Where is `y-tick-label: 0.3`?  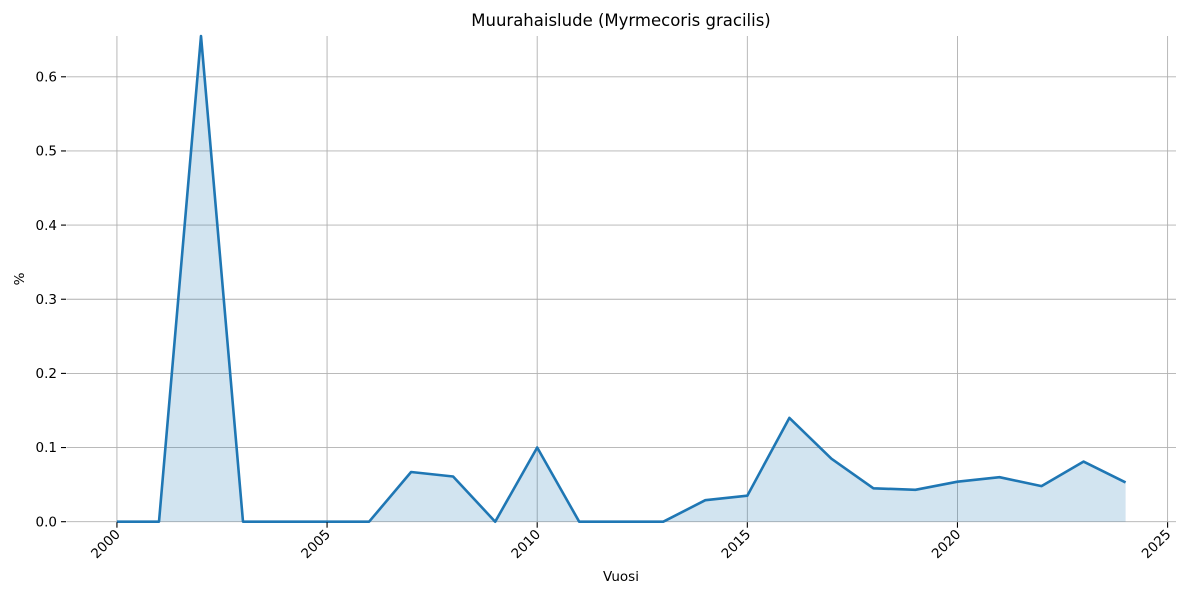
y-tick-label: 0.3 is located at coordinates (46, 300).